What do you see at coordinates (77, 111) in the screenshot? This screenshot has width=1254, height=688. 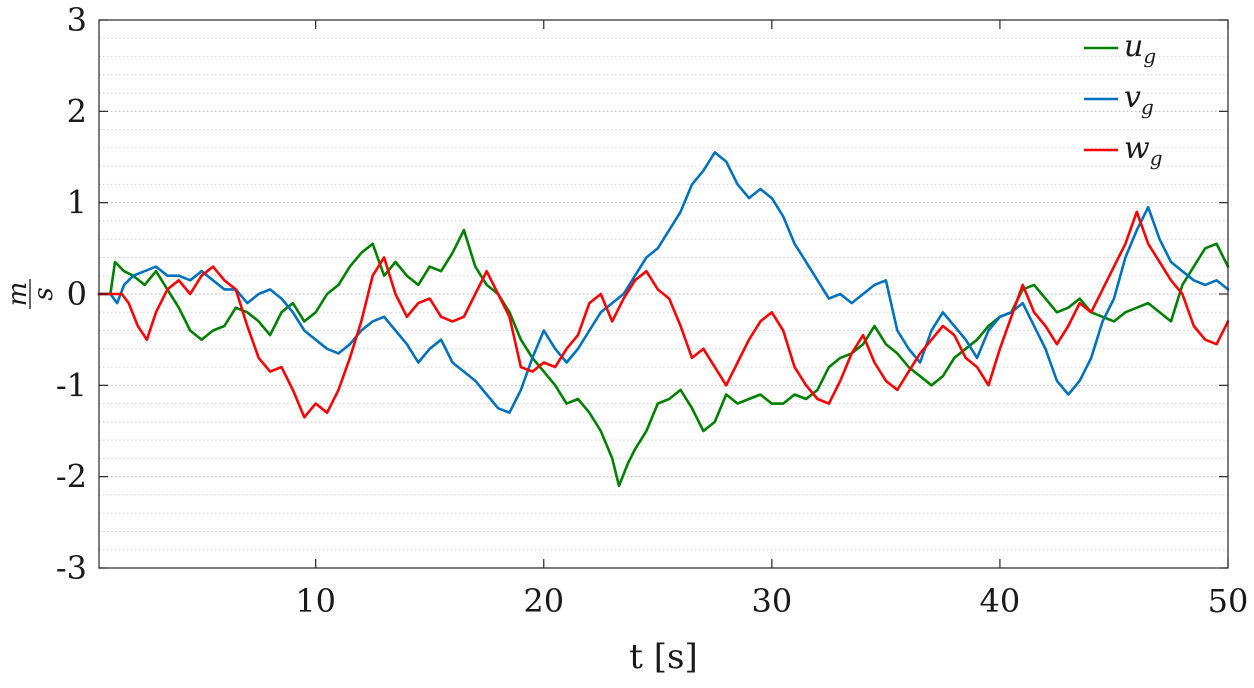 I see `y-tick-label: 2` at bounding box center [77, 111].